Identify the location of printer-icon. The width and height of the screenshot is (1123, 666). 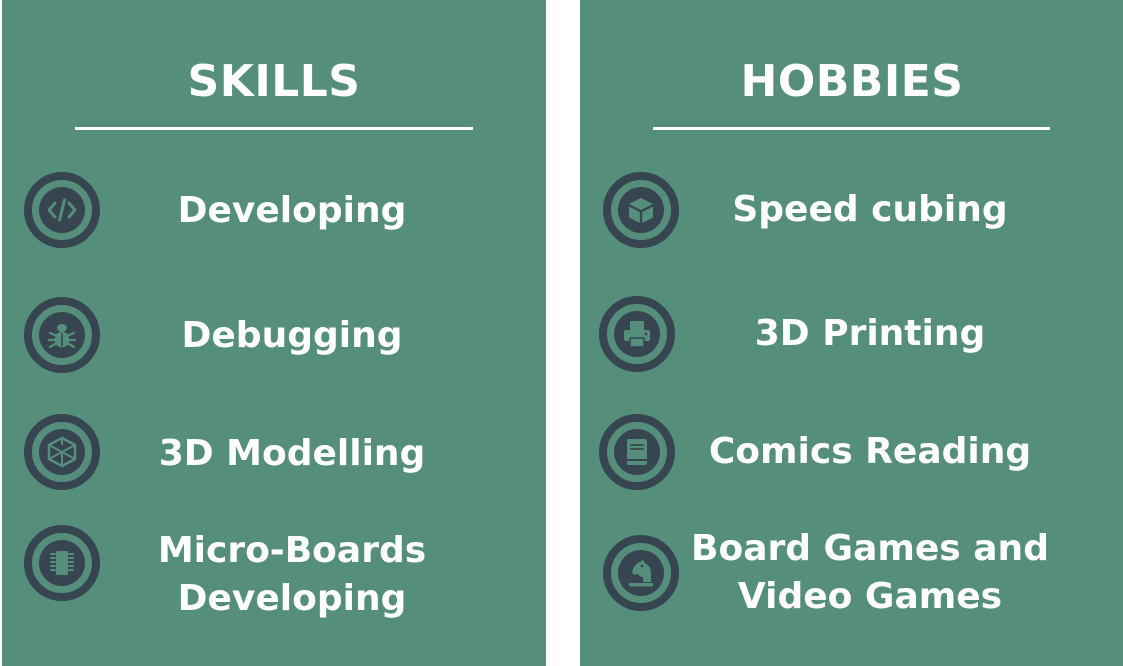
(637, 334).